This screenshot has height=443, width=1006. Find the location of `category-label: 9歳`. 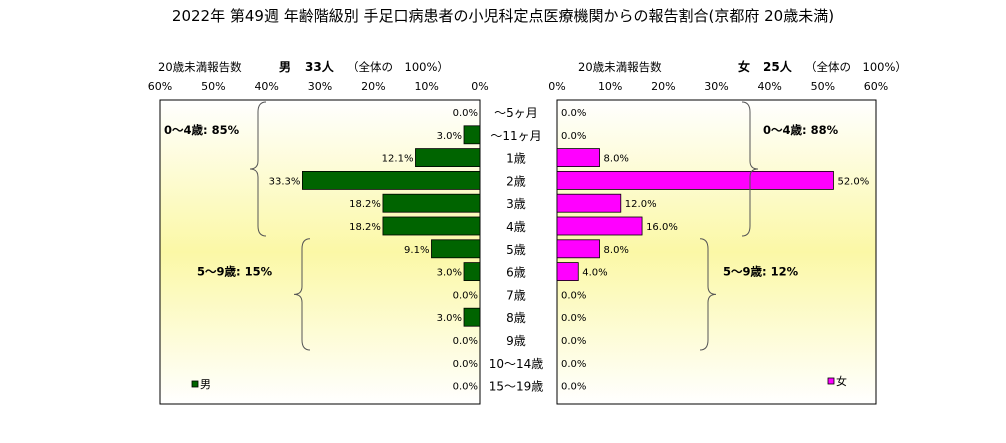

category-label: 9歳 is located at coordinates (516, 341).